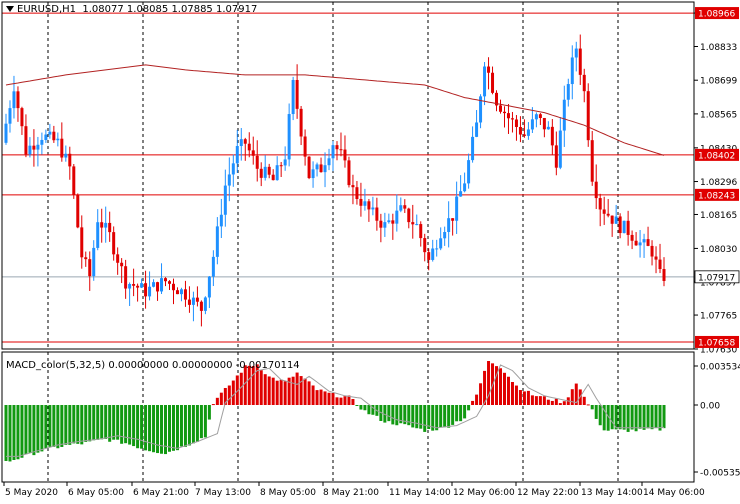 The image size is (740, 504). What do you see at coordinates (96, 493) in the screenshot?
I see `time-tick-label: 6 May 05:00` at bounding box center [96, 493].